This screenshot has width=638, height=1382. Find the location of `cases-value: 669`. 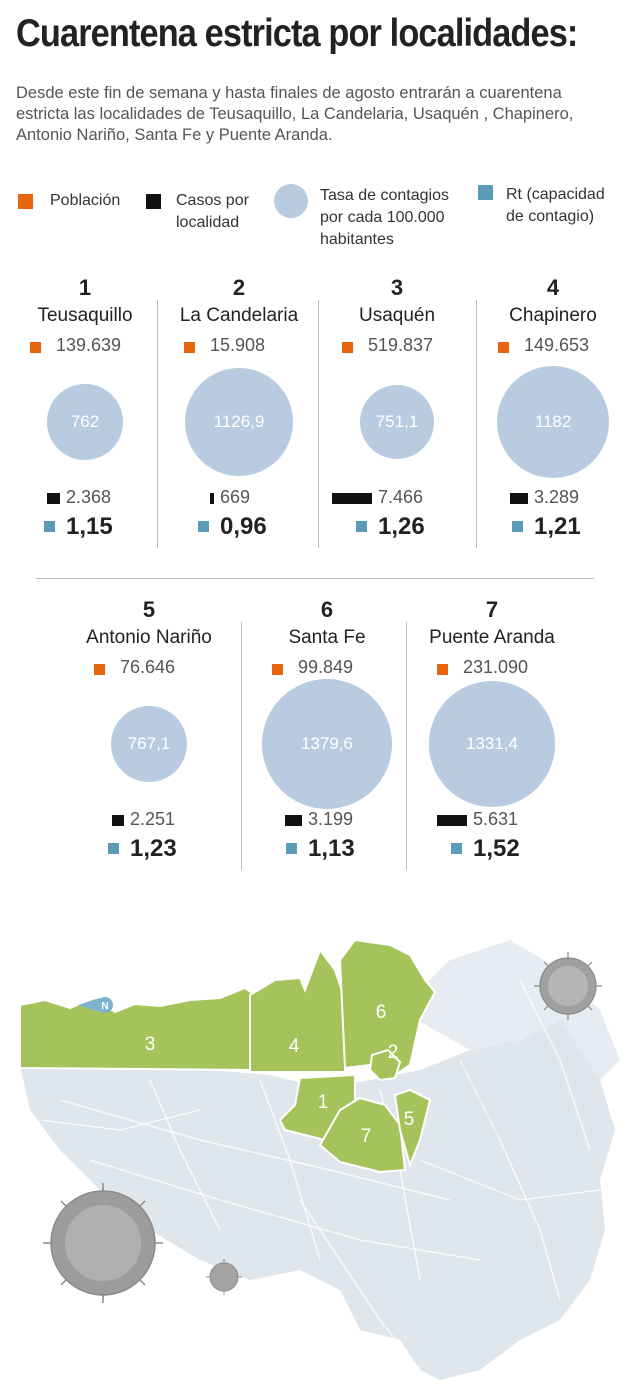

cases-value: 669 is located at coordinates (235, 497).